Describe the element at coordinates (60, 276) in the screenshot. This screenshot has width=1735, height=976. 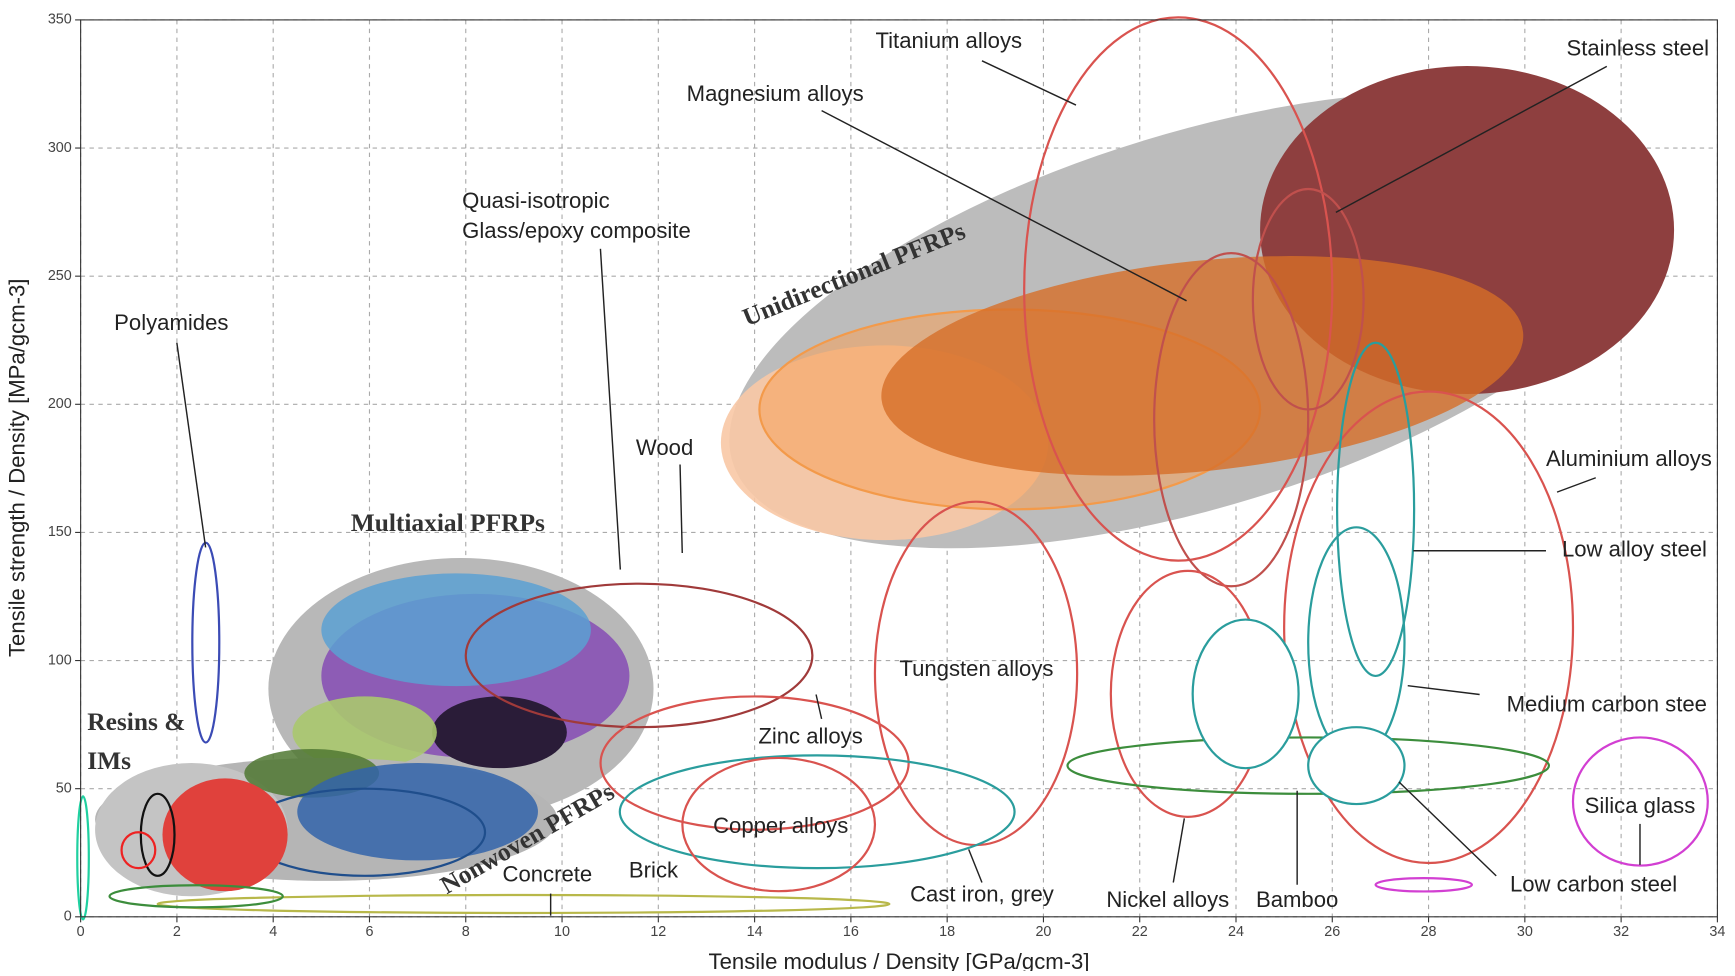
I see `y-tick-label: 250` at that location.